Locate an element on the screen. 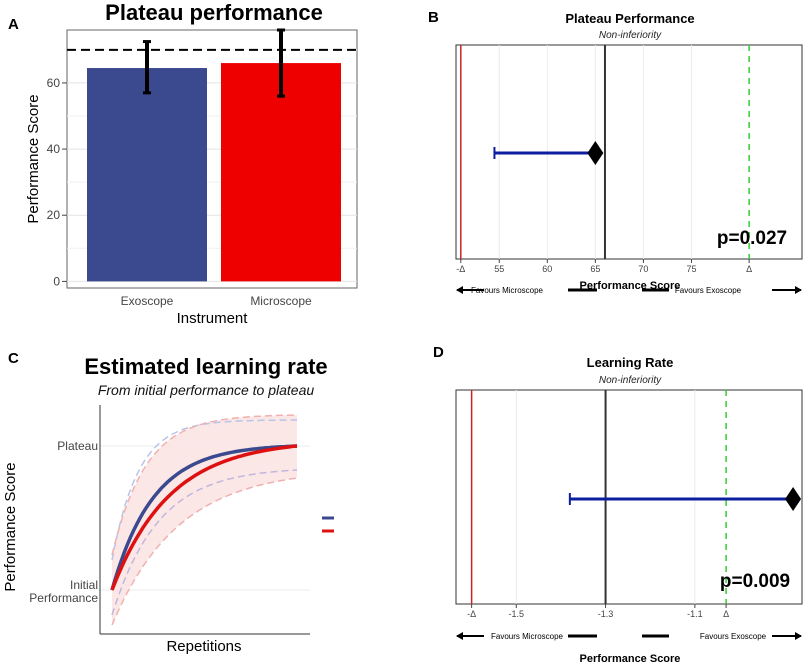 The width and height of the screenshot is (810, 667). panel-label-b: B is located at coordinates (433, 17).